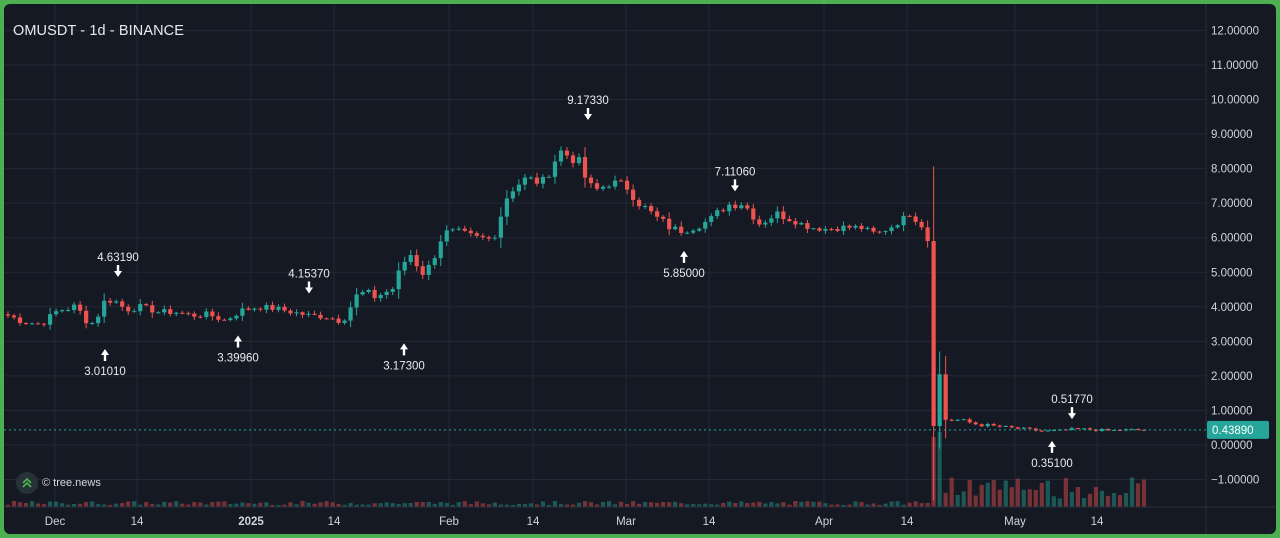 The image size is (1280, 538). Describe the element at coordinates (1072, 413) in the screenshot. I see `high-arrow-icon` at that location.